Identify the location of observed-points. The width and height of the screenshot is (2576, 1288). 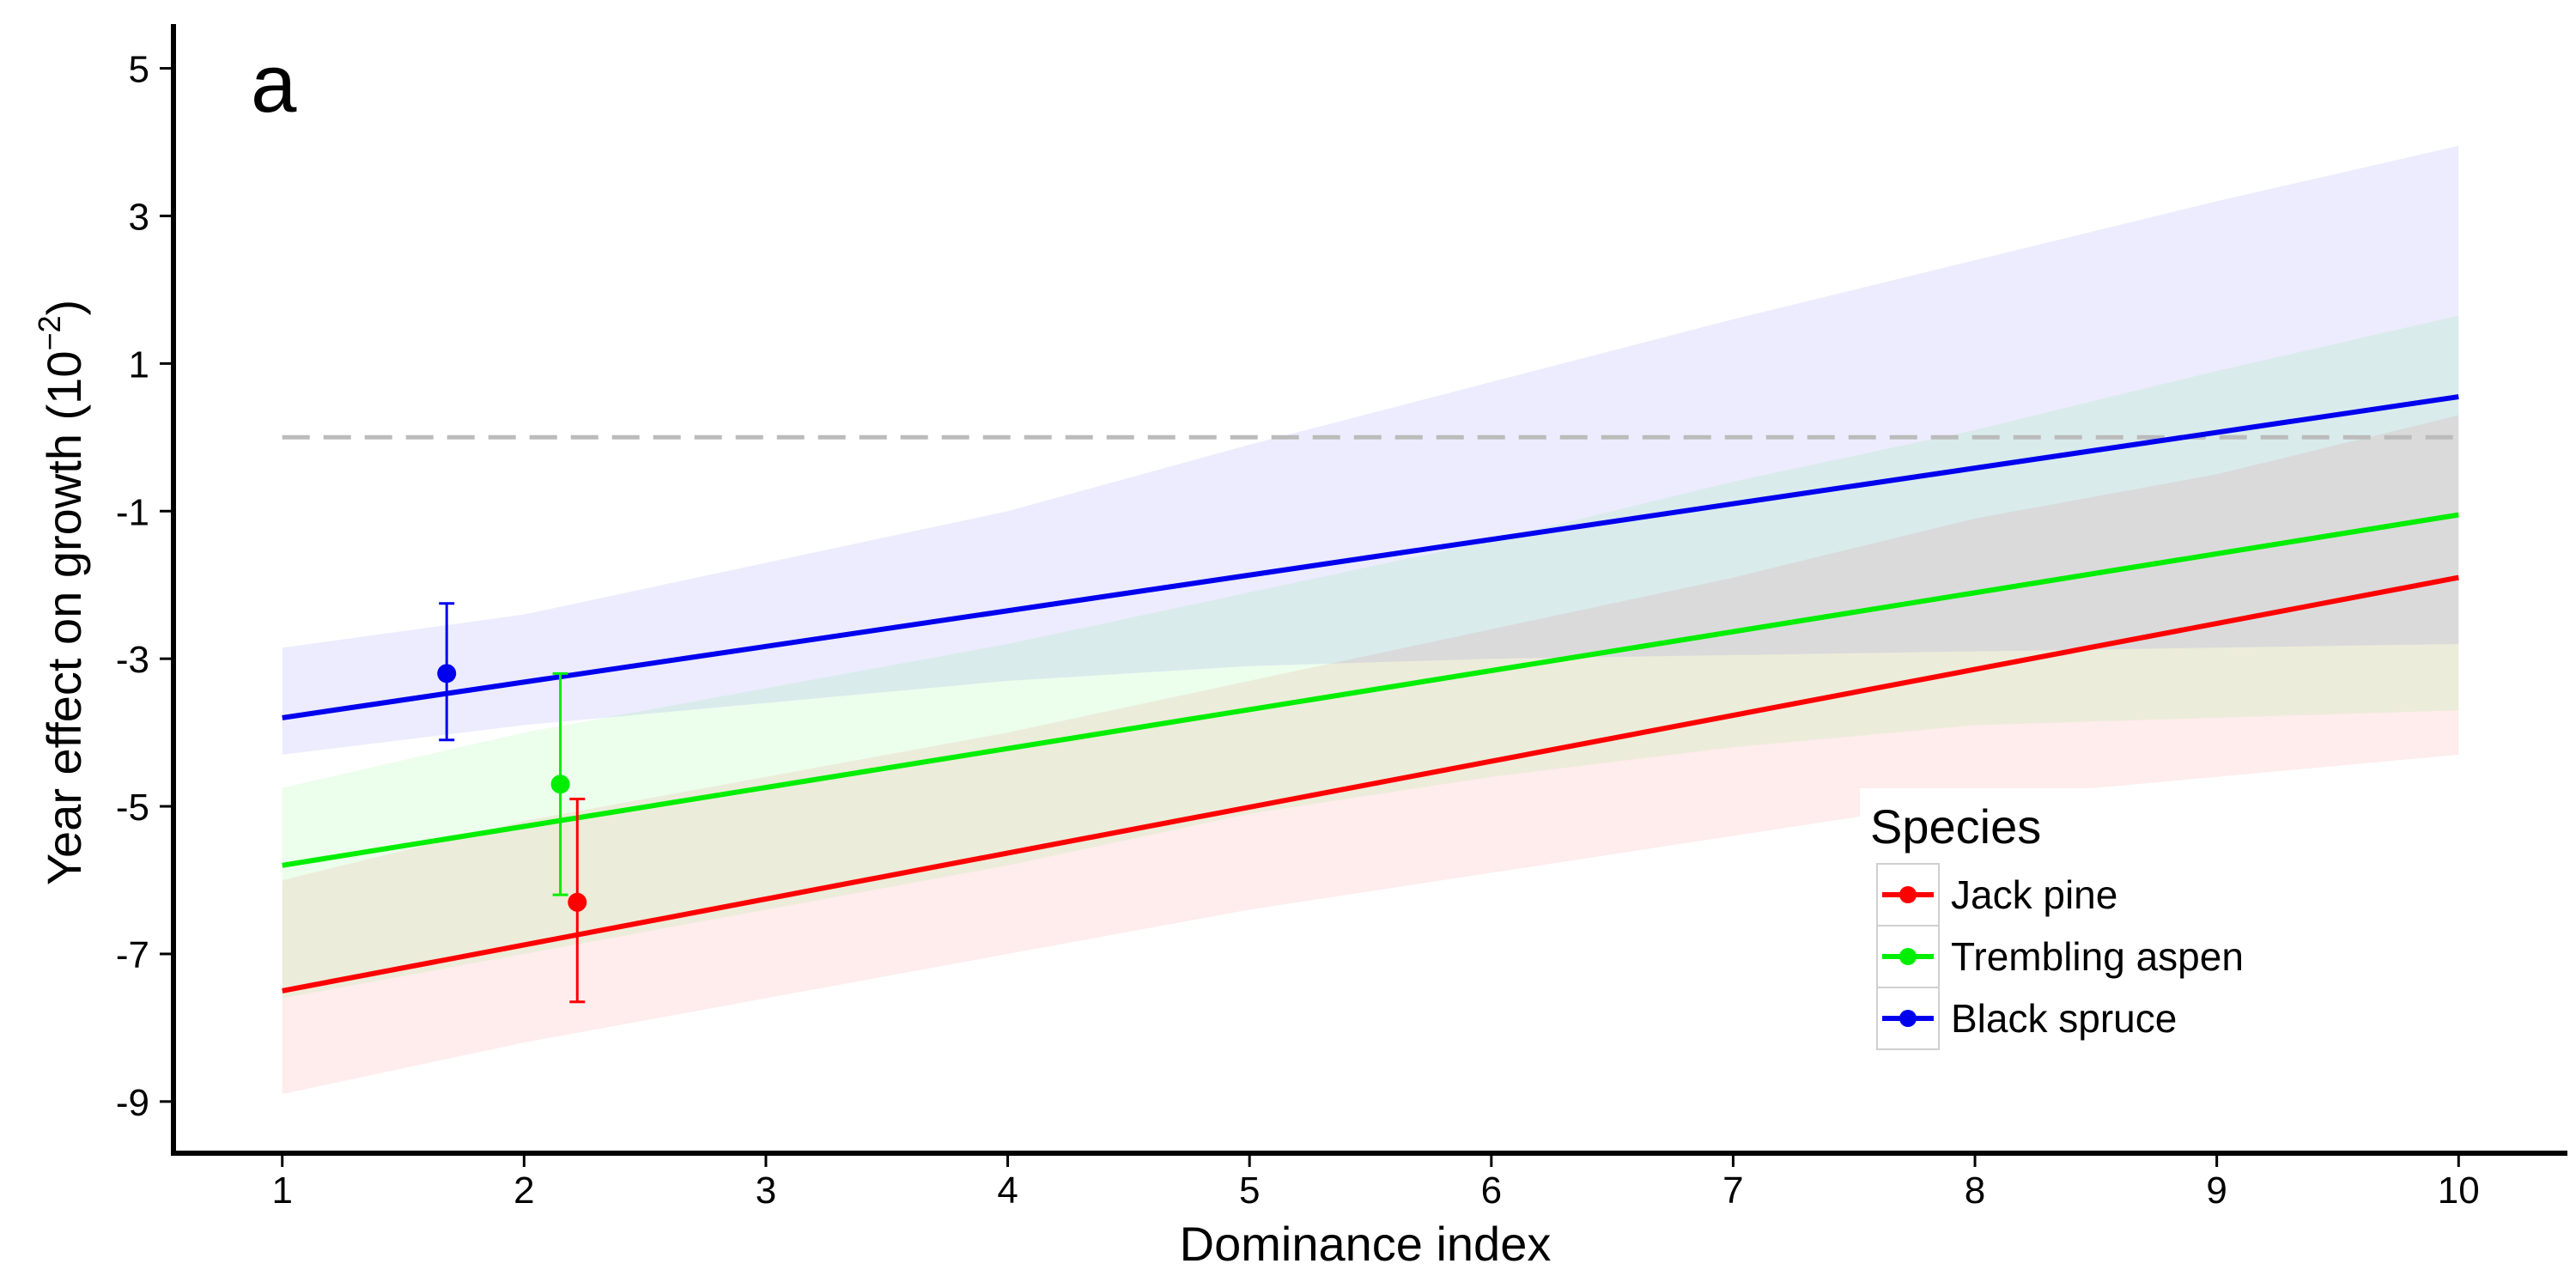
(512, 803).